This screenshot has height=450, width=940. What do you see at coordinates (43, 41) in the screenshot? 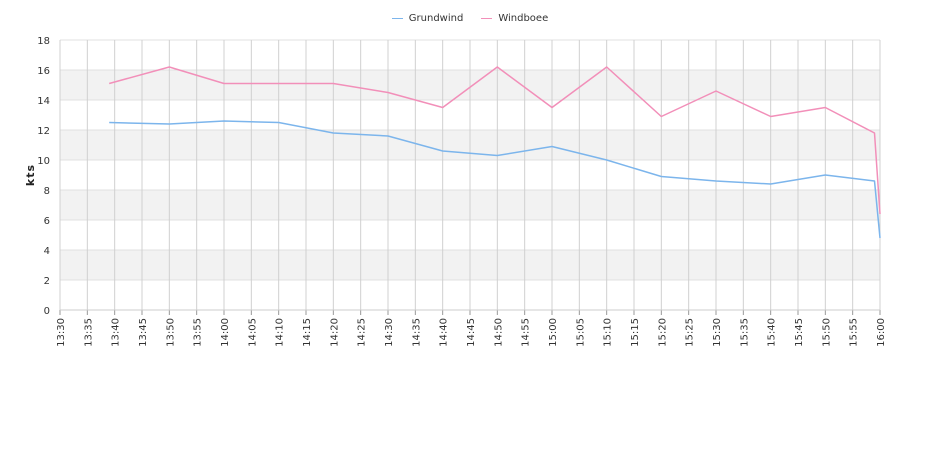
I see `y-tick-label: 18` at bounding box center [43, 41].